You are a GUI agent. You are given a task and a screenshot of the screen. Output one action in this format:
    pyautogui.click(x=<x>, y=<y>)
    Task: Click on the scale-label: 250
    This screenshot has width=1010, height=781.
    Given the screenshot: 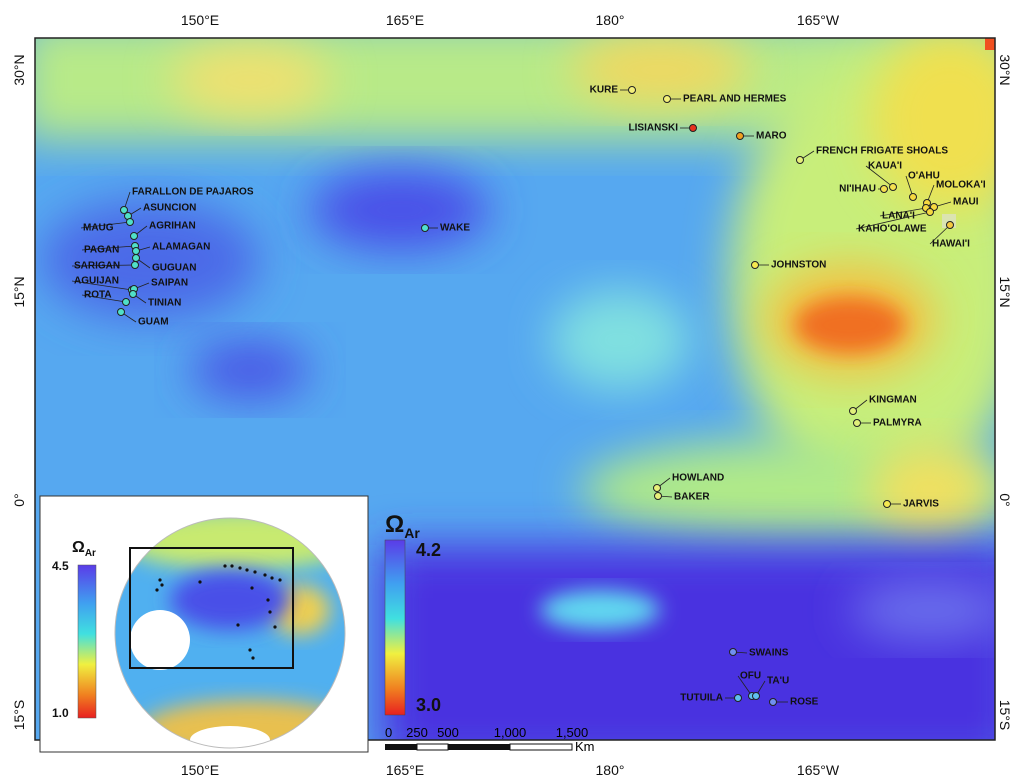 What is the action you would take?
    pyautogui.click(x=417, y=732)
    